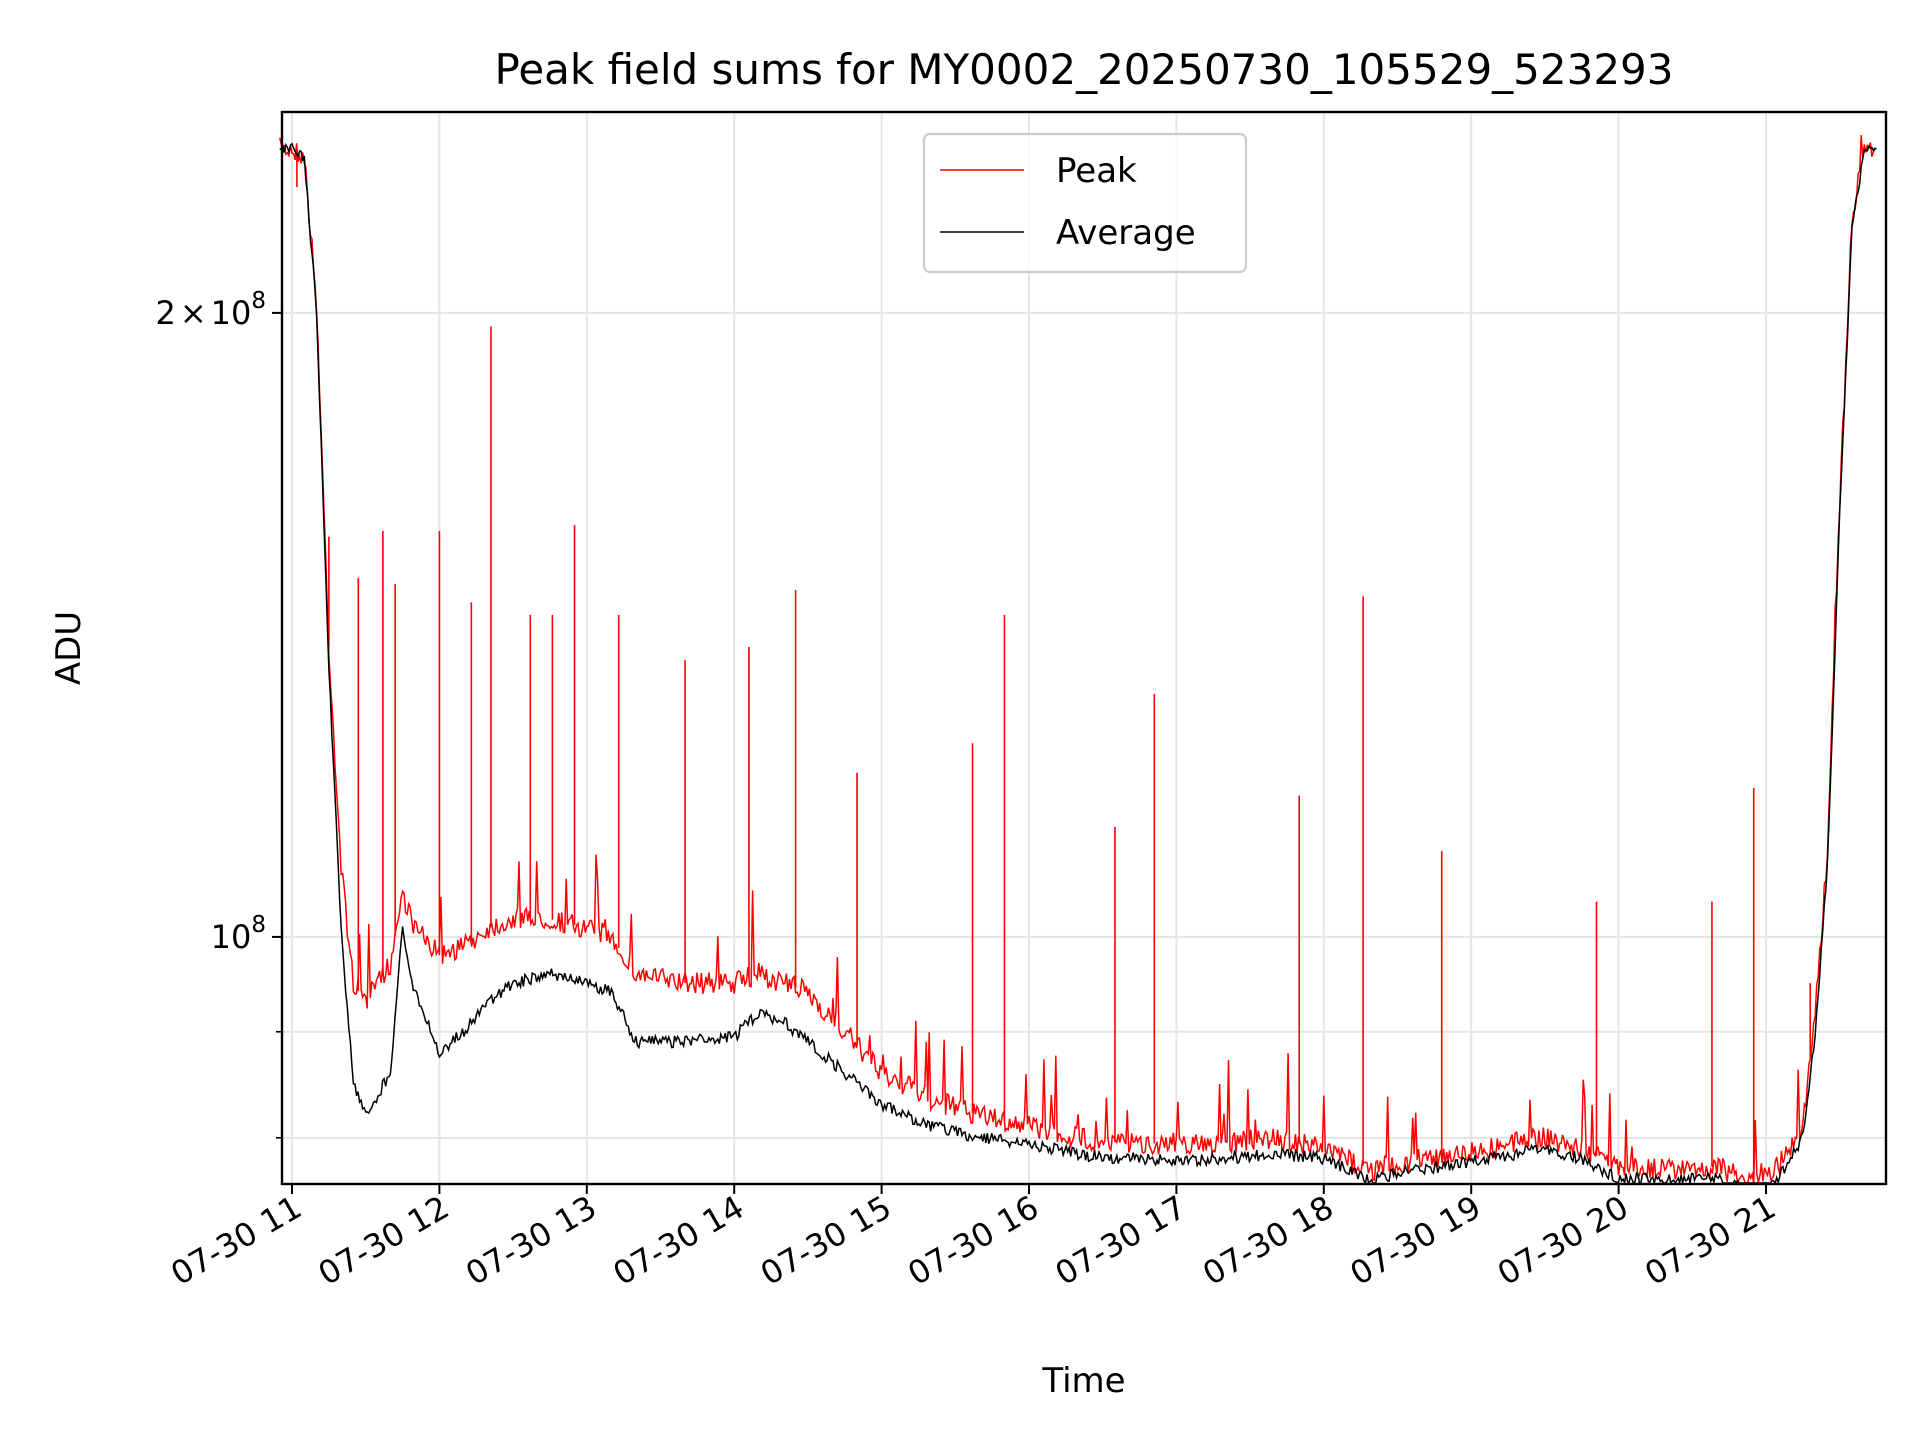 The image size is (1920, 1440). I want to click on legend-box, so click(1085, 203).